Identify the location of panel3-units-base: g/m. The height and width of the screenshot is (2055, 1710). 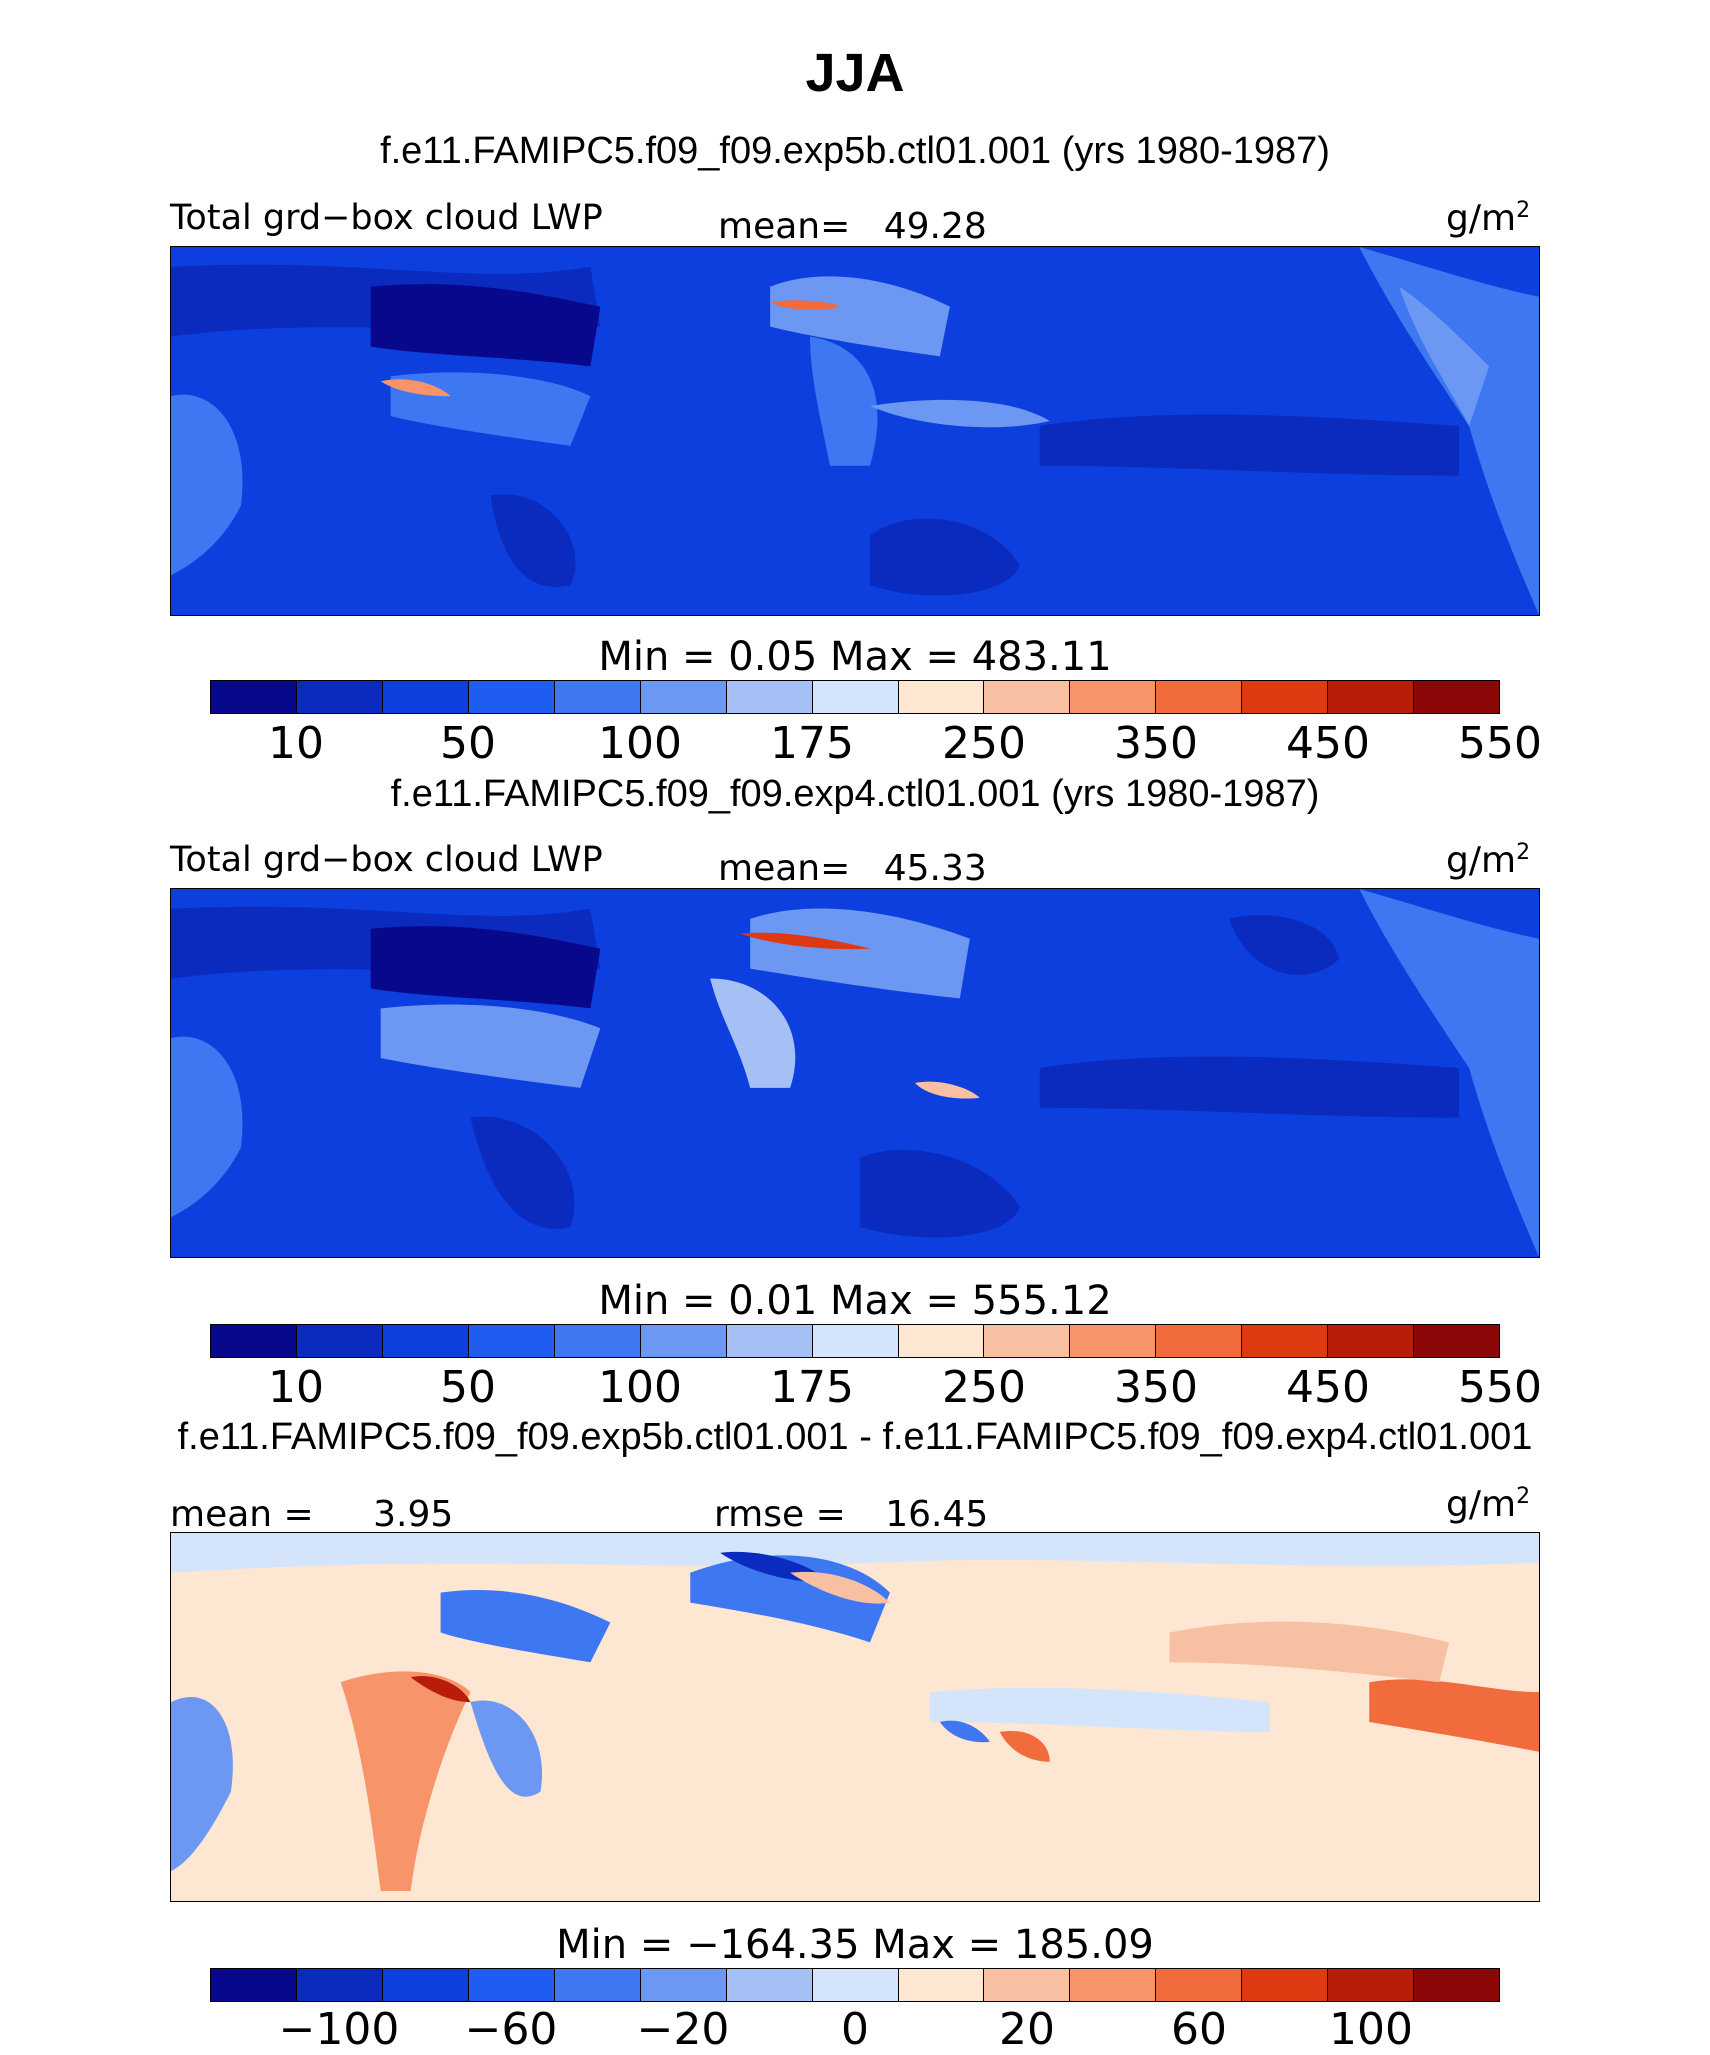
(1481, 1504).